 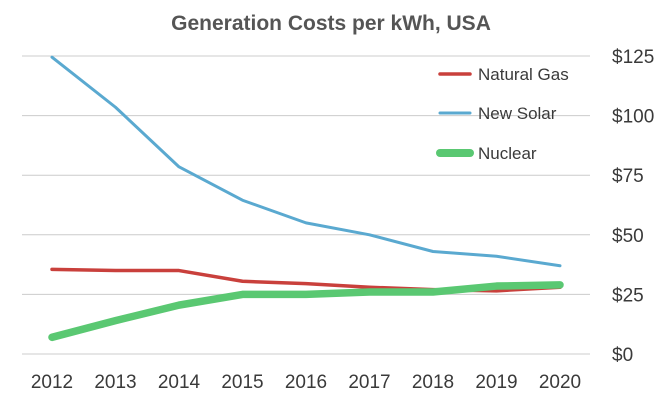 What do you see at coordinates (633, 206) in the screenshot?
I see `y-axis-ticks: $0 $25 $50 $75 $100 $125` at bounding box center [633, 206].